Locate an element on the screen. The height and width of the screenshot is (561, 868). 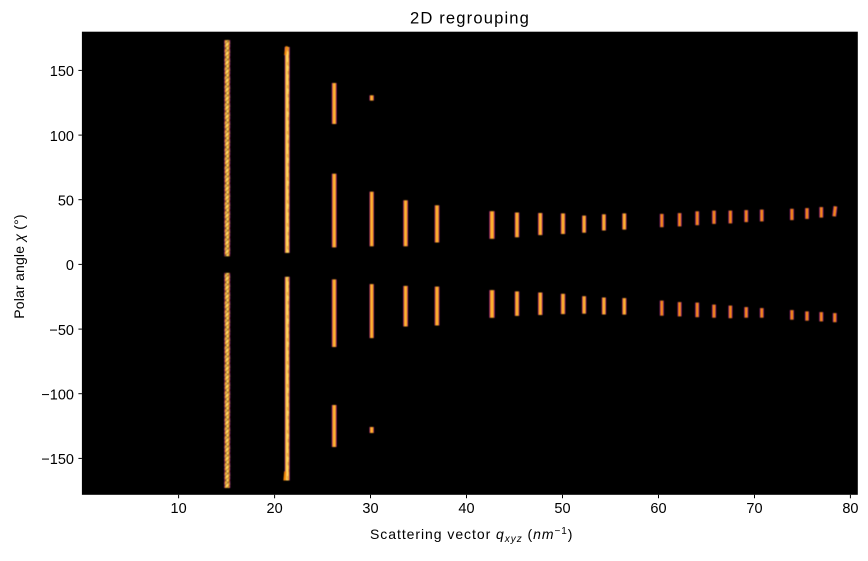
svg-text: 60 is located at coordinates (658, 509).